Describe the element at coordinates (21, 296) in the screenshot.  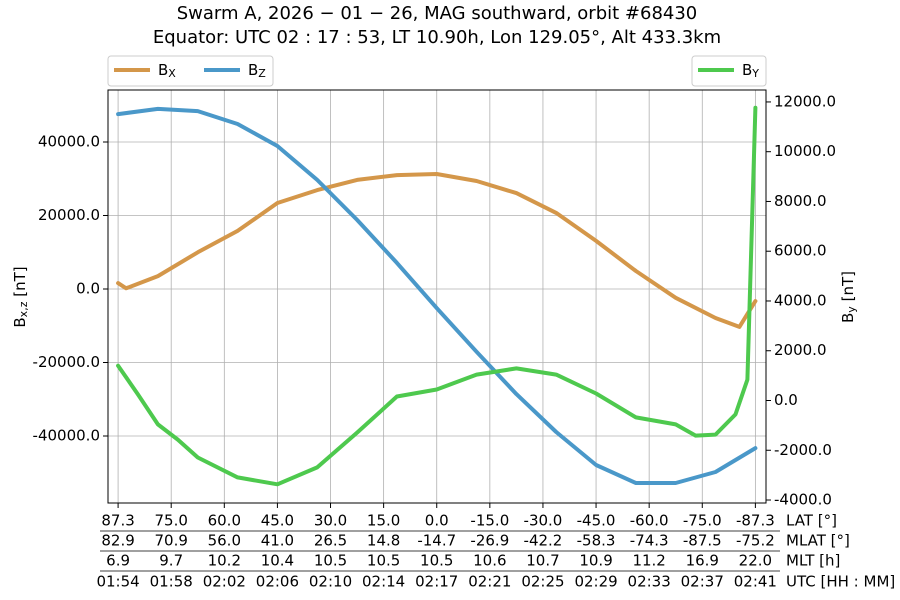
I see `y-axis-label: Bx,z [nT]` at that location.